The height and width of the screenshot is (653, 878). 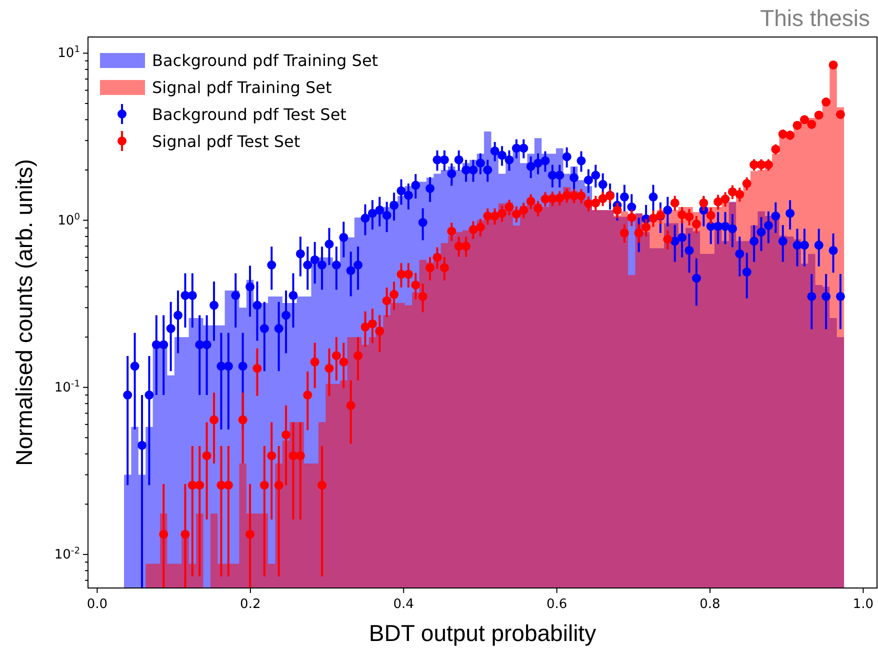 What do you see at coordinates (265, 60) in the screenshot?
I see `legend-label: Background pdf Training Set` at bounding box center [265, 60].